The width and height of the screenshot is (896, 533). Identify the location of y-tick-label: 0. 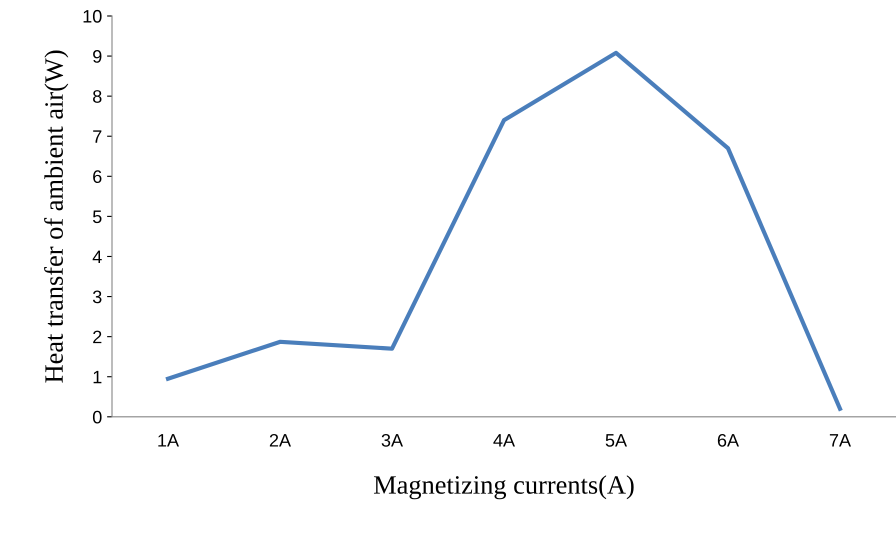
(97, 417).